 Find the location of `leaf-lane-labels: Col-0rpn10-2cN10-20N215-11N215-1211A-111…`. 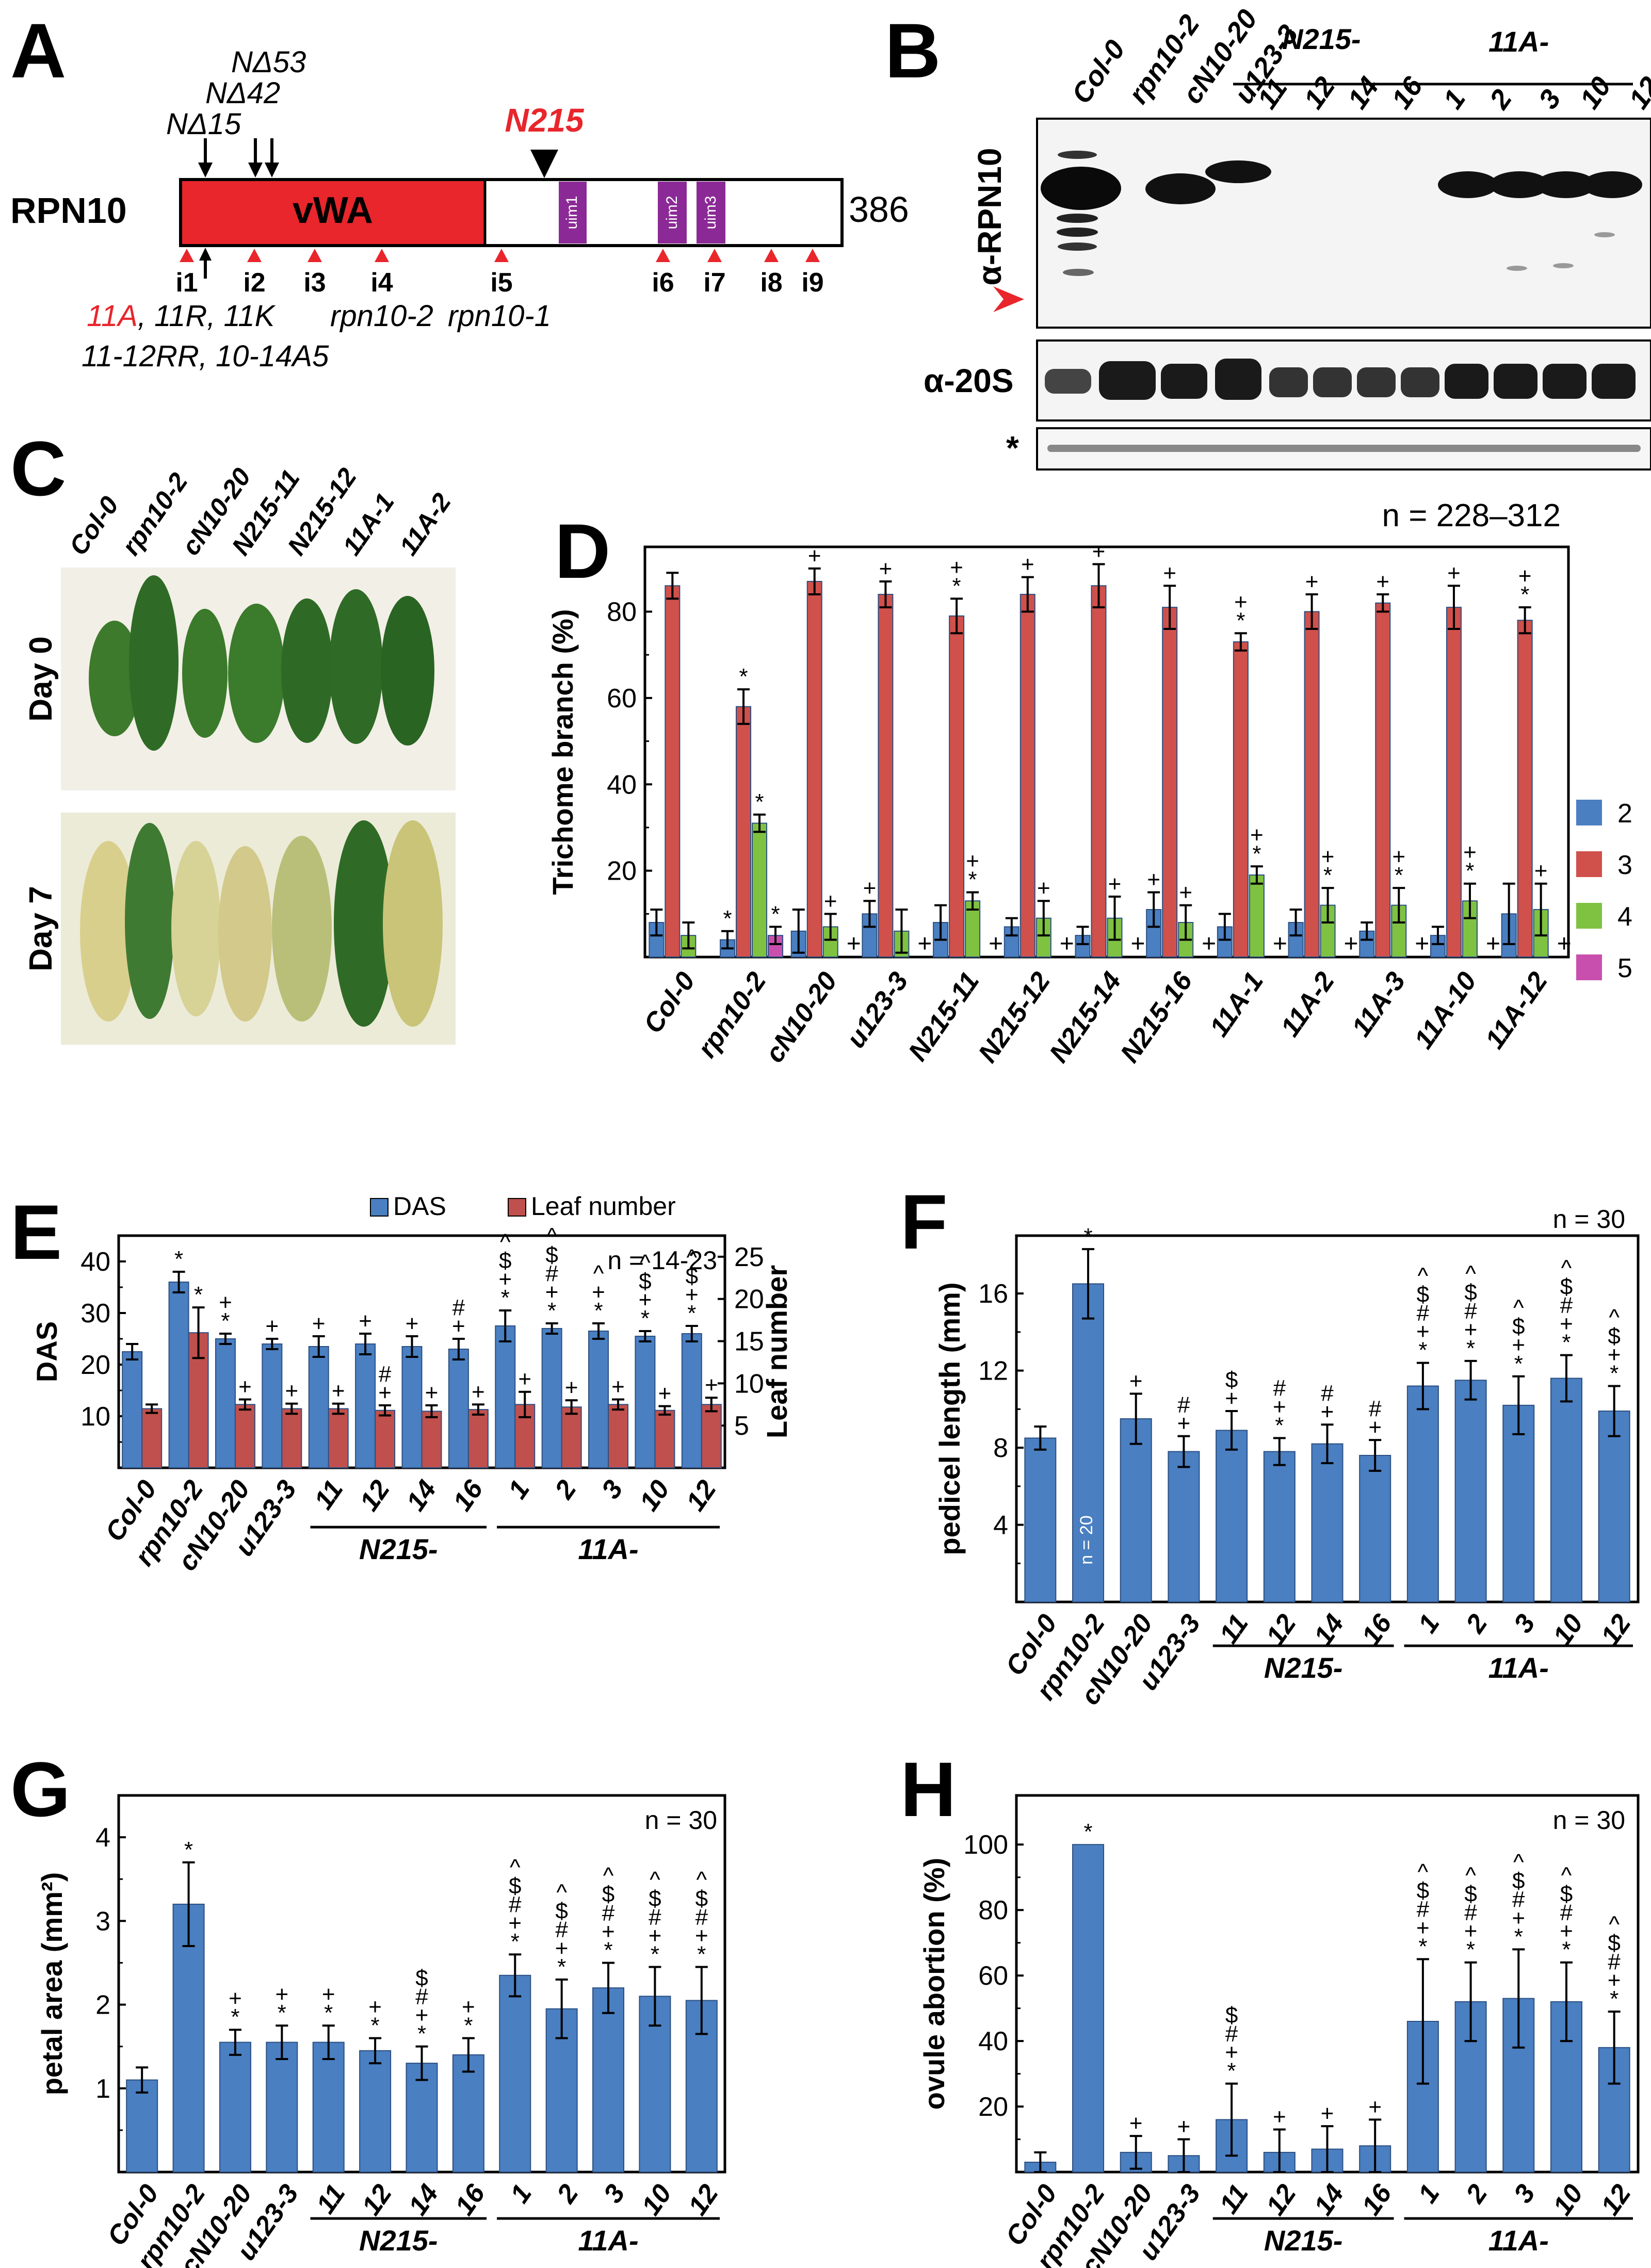

leaf-lane-labels: Col-0rpn10-2cN10-20N215-11N215-1211A-111… is located at coordinates (260, 511).